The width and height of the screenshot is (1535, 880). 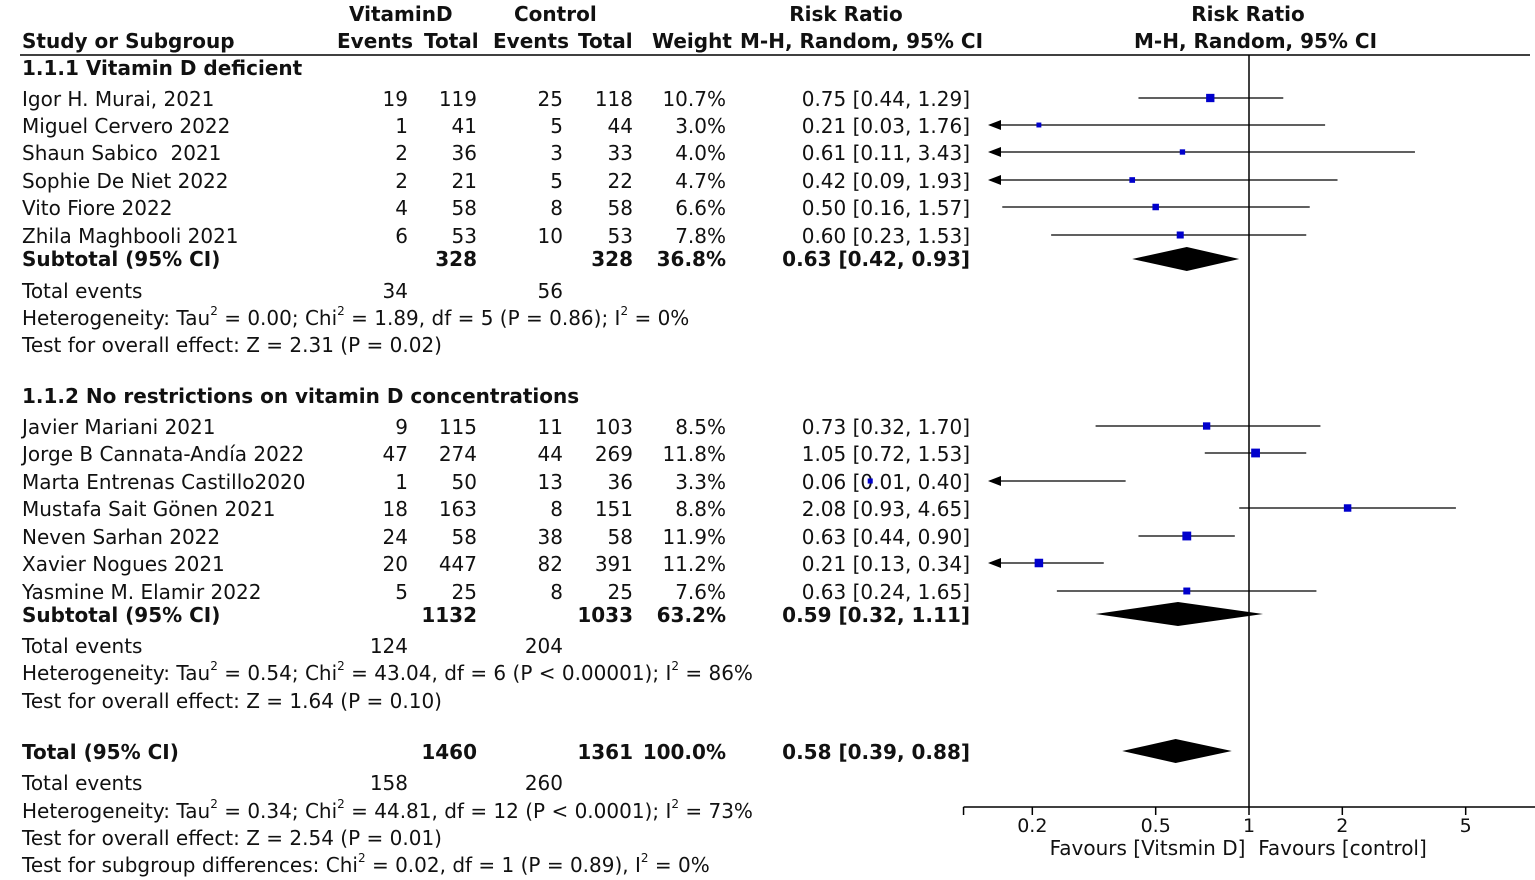 What do you see at coordinates (401, 592) in the screenshot?
I see `events1: 5` at bounding box center [401, 592].